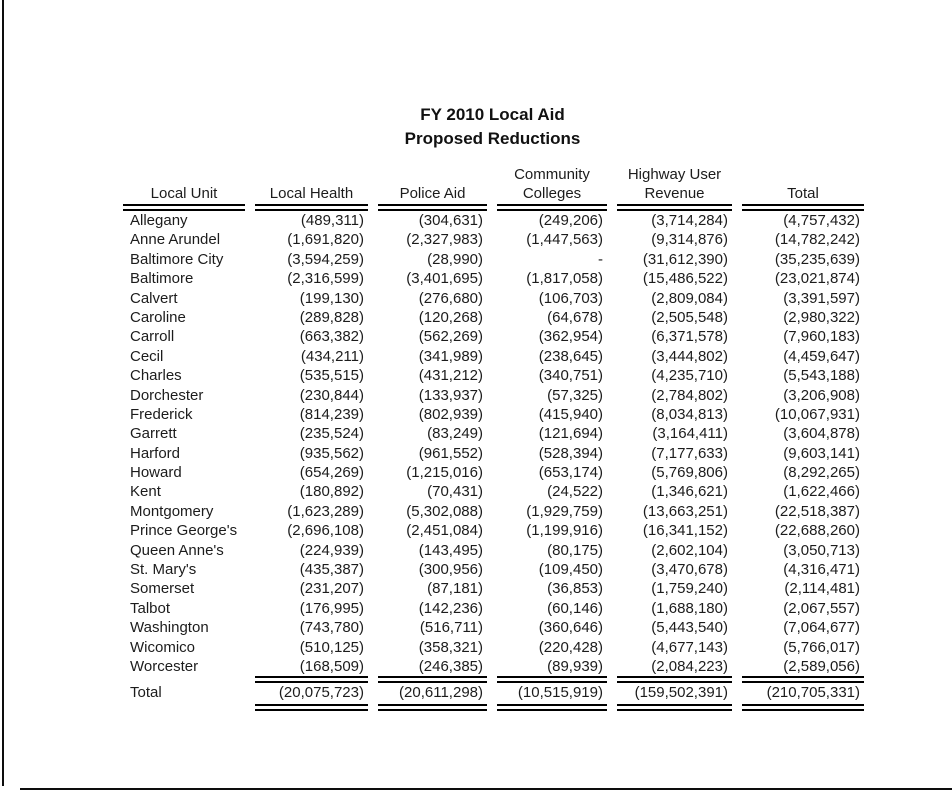 This screenshot has height=791, width=952. What do you see at coordinates (450, 376) in the screenshot?
I see `row-value: (431,212)` at bounding box center [450, 376].